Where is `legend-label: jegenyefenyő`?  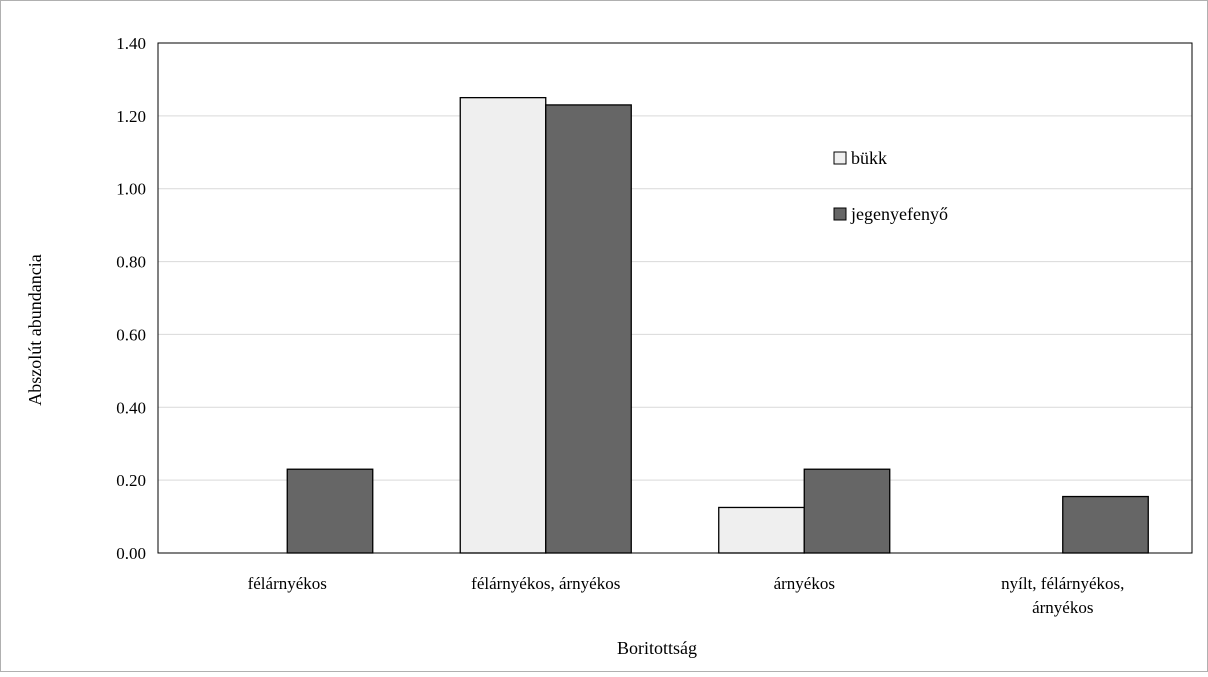
legend-label: jegenyefenyő is located at coordinates (899, 214).